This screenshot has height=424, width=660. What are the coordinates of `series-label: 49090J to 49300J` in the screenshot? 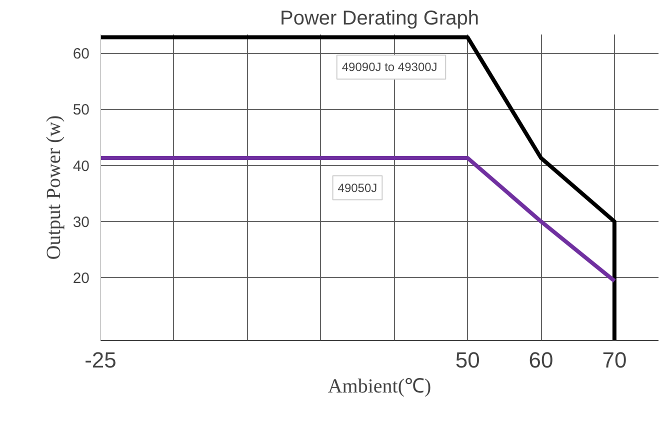 It's located at (390, 67).